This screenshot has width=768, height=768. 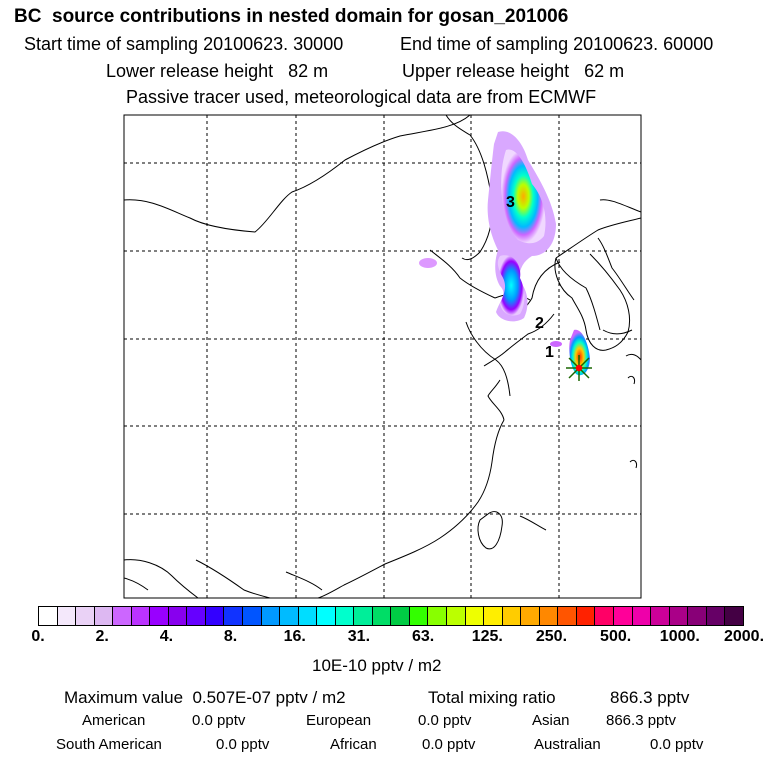 I want to click on region-name-european: European, so click(x=339, y=720).